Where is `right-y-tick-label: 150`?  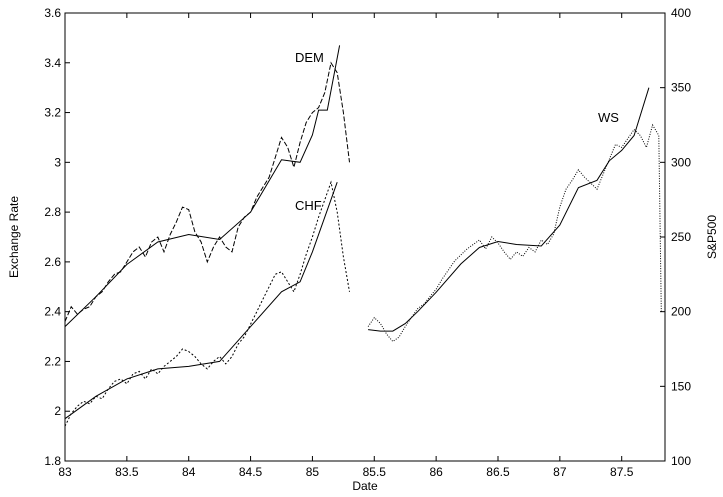 right-y-tick-label: 150 is located at coordinates (681, 386).